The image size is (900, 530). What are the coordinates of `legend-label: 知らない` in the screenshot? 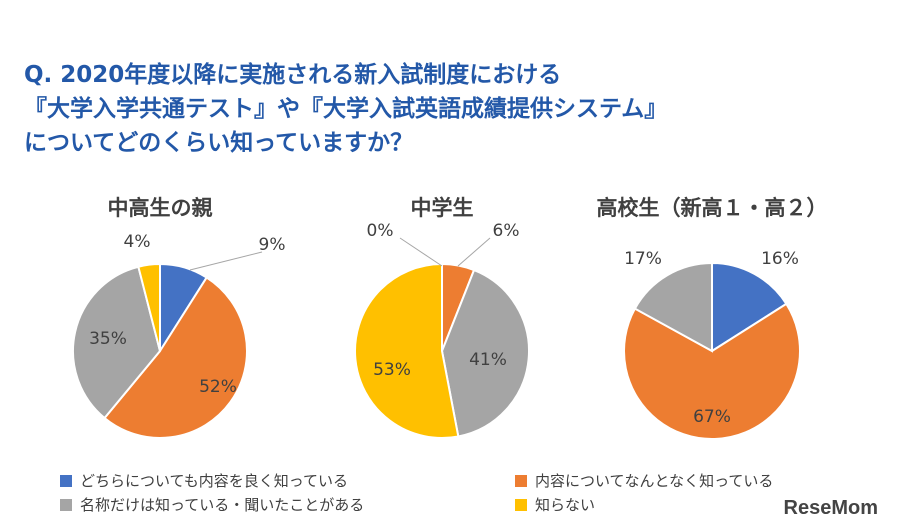 It's located at (565, 505).